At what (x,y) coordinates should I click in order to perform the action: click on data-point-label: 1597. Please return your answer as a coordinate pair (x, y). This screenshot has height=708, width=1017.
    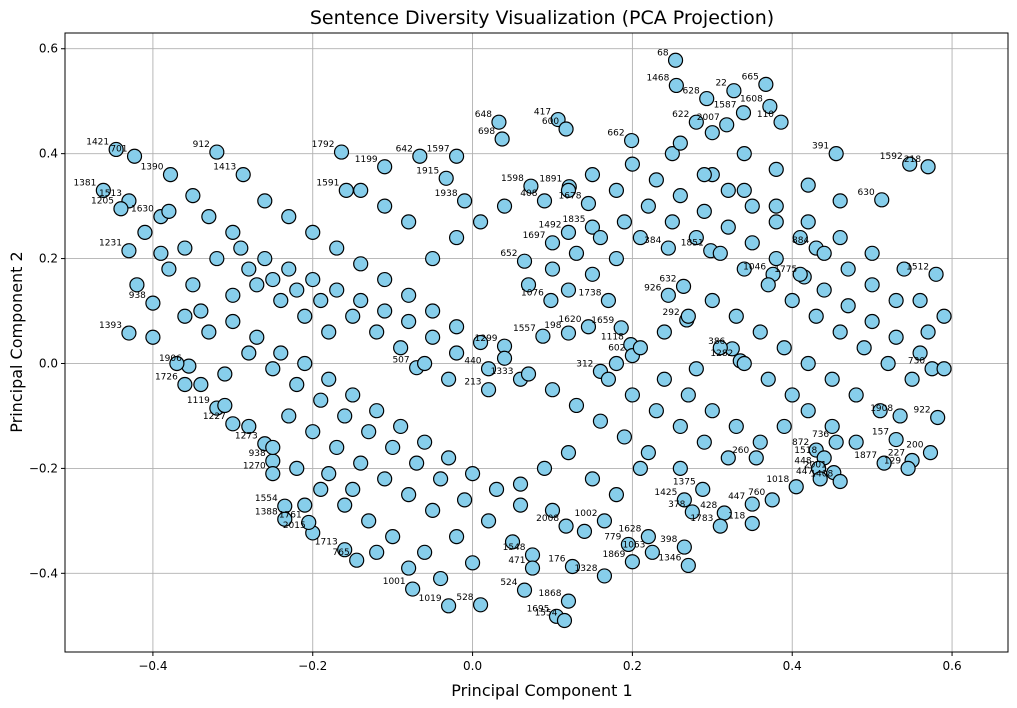
    Looking at the image, I should click on (438, 149).